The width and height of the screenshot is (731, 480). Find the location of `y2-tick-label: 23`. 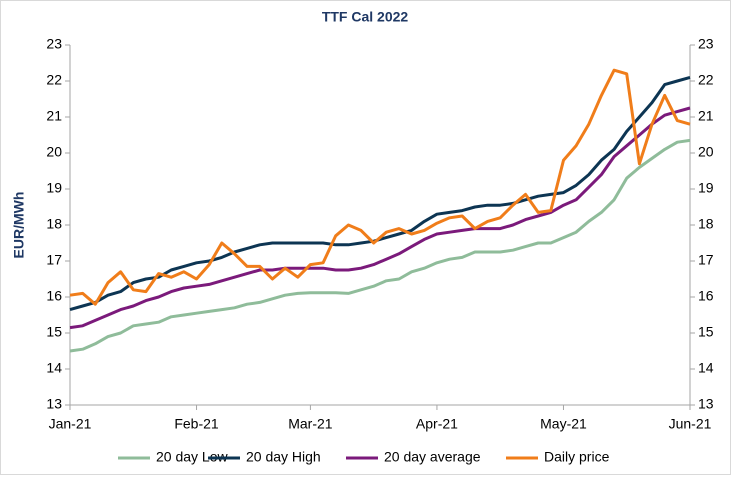

y2-tick-label: 23 is located at coordinates (706, 44).